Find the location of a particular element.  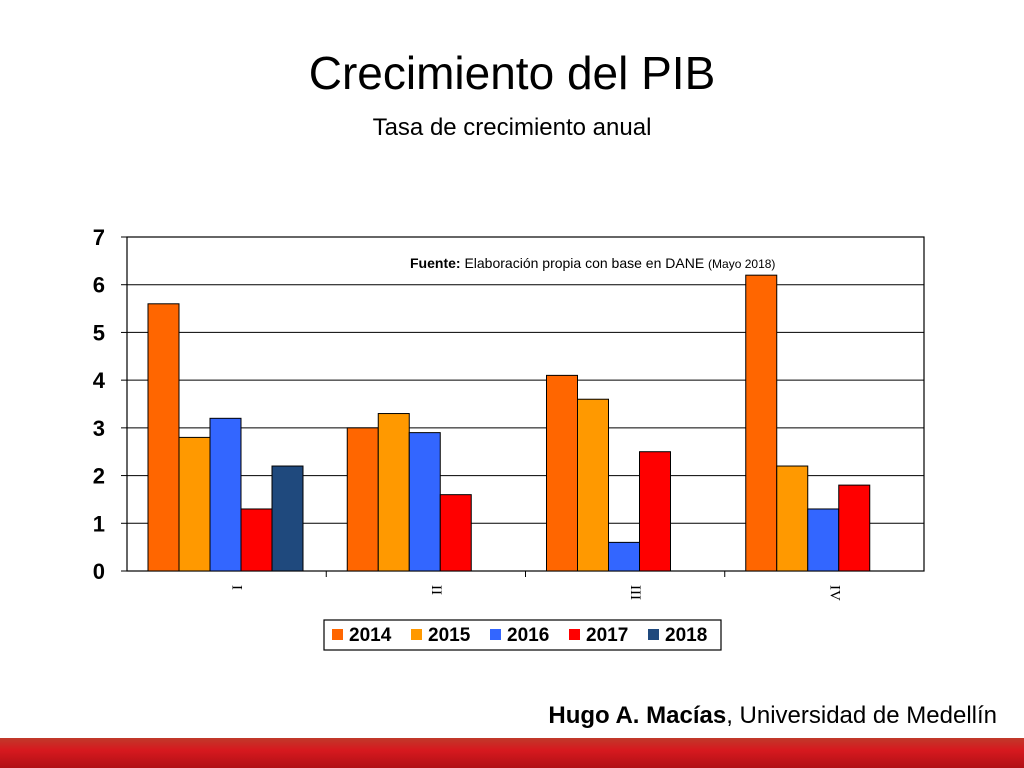

y-tick-label: 1 is located at coordinates (99, 523).